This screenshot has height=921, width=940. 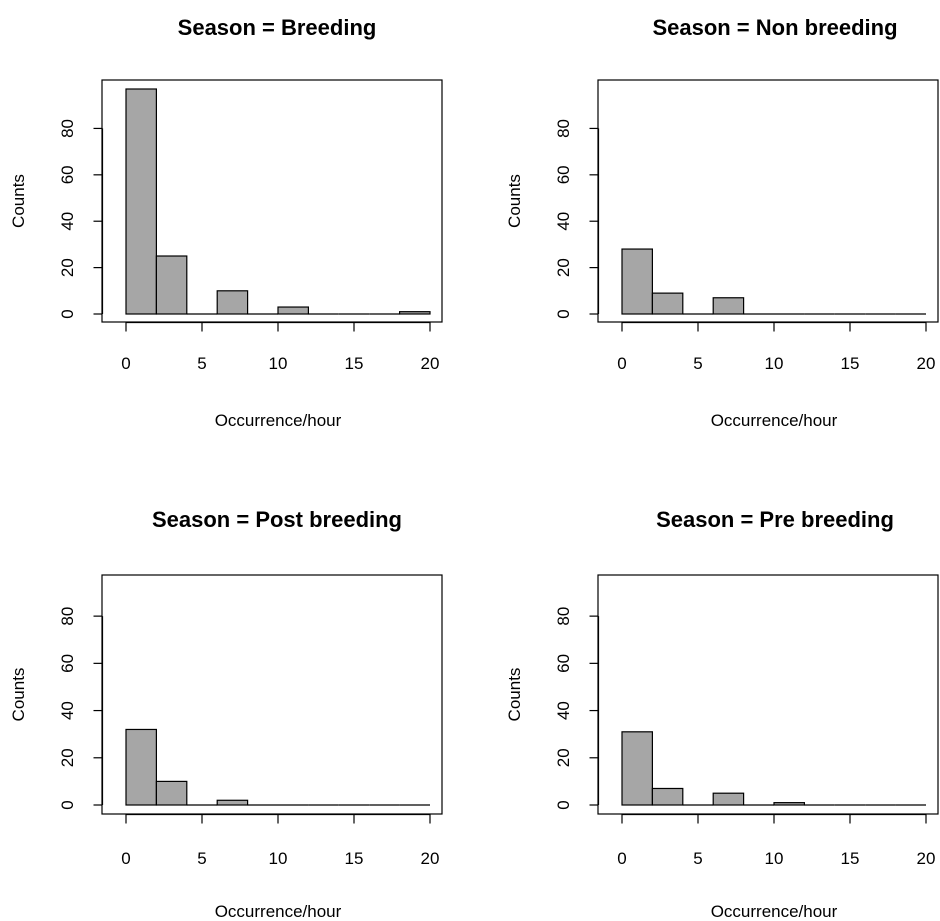 I want to click on chart-title: Season = Pre breeding, so click(x=775, y=519).